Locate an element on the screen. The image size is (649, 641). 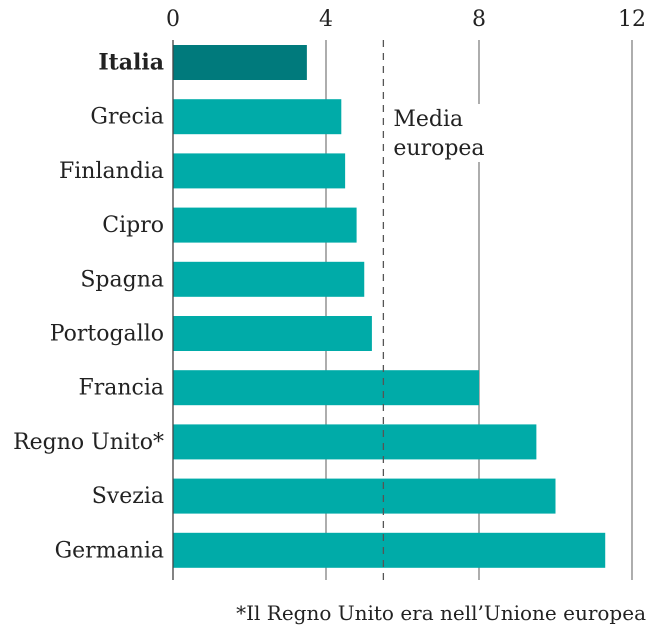
category-label-cipro: Cipro is located at coordinates (133, 225).